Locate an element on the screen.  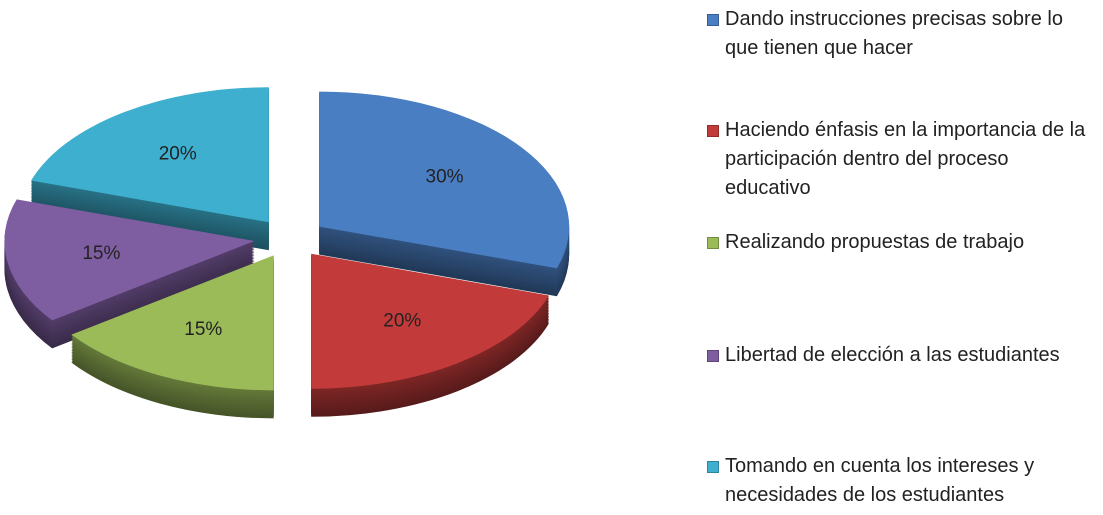
data-label: 30% is located at coordinates (445, 176).